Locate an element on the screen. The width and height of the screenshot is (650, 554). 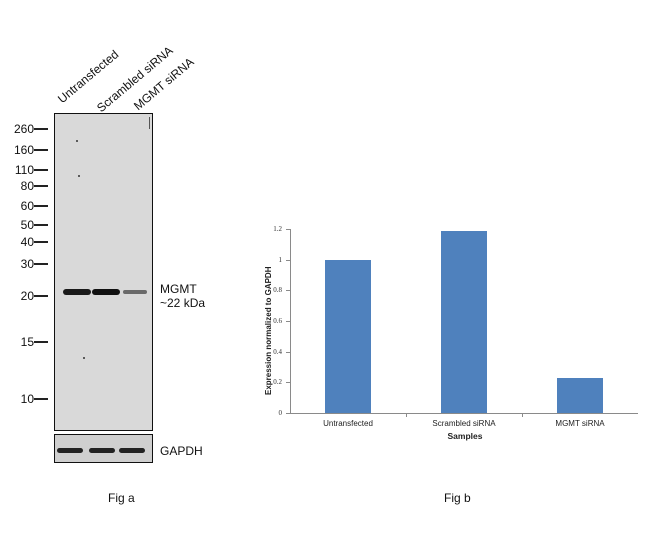
marker-label: 80 is located at coordinates (27, 186).